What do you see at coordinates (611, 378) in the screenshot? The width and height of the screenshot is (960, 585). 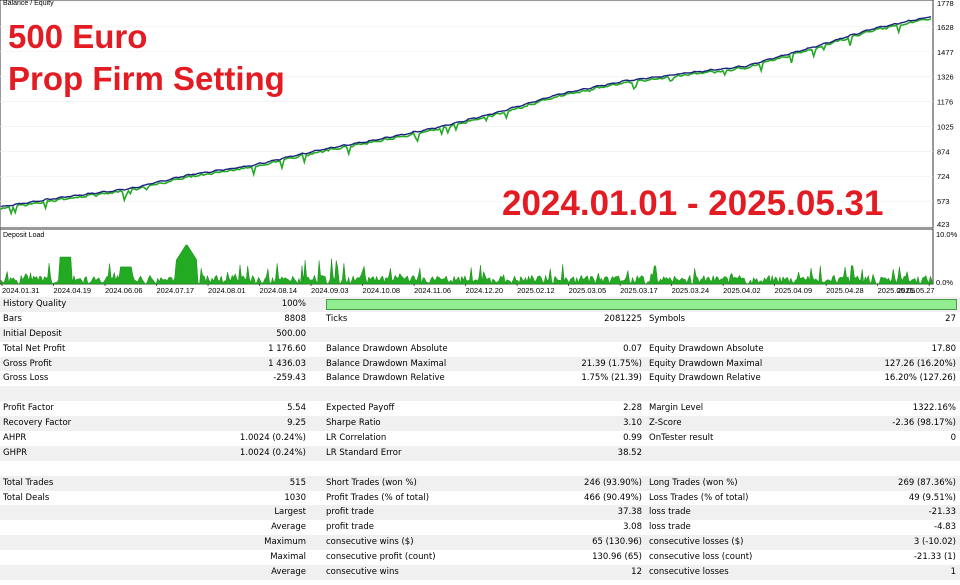 I see `stat-value-b: 1.75% (21.39)` at bounding box center [611, 378].